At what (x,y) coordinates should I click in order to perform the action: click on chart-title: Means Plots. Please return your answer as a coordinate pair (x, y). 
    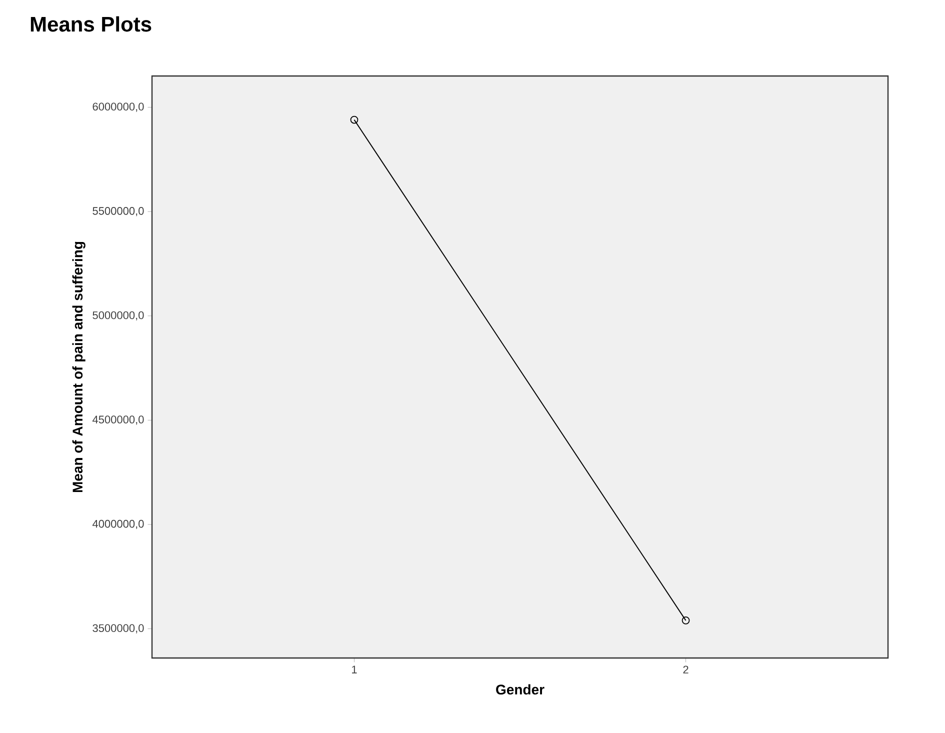
    Looking at the image, I should click on (91, 24).